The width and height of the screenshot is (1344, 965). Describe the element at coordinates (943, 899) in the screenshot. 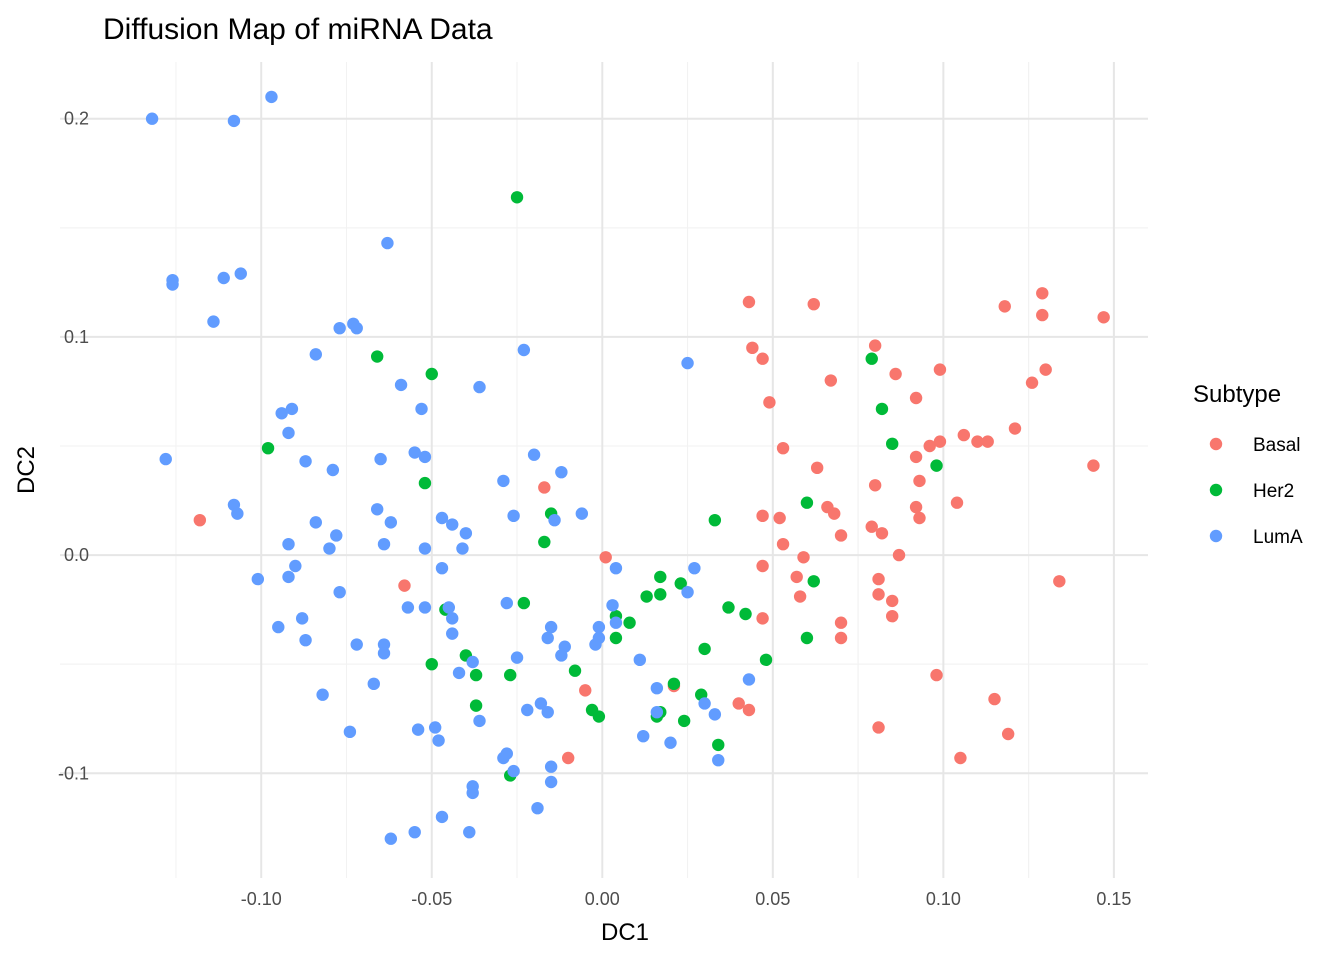

I see `x-tick-label: 0.10` at that location.